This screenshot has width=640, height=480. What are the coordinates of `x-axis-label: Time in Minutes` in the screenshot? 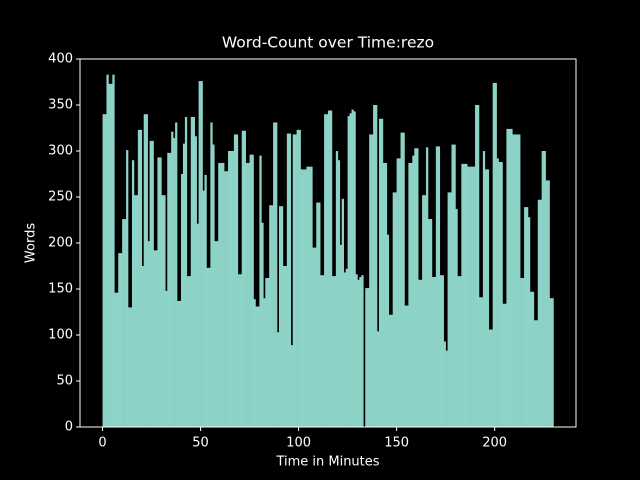 It's located at (327, 462).